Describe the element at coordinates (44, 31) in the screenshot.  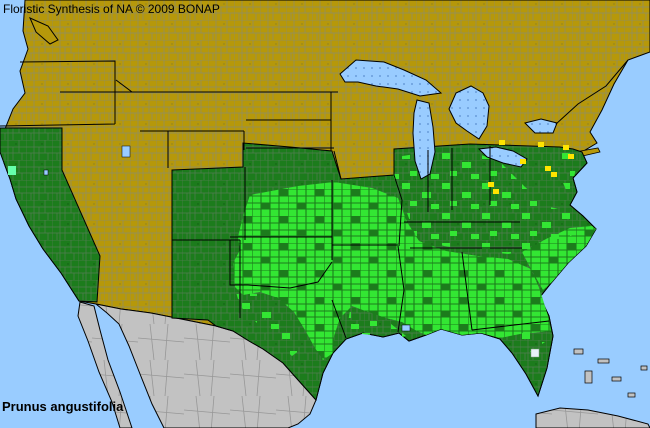
I see `vancouver-island` at that location.